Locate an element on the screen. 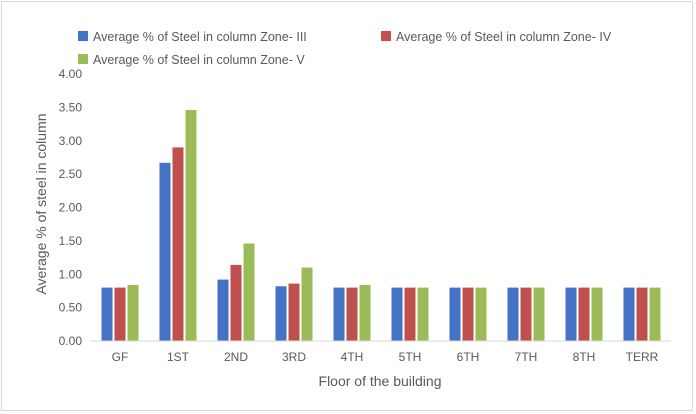 The width and height of the screenshot is (696, 414). legend-swatch-zone-iii is located at coordinates (83, 36).